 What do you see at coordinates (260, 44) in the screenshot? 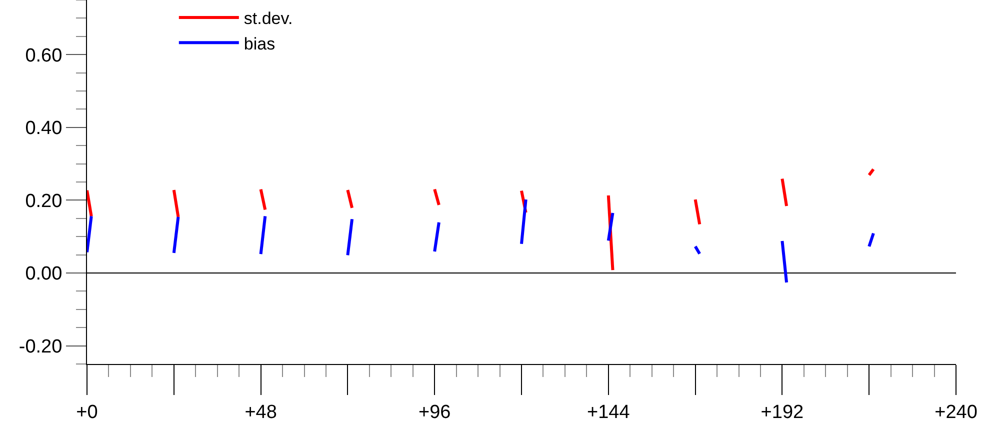
I see `legend-label: bias` at bounding box center [260, 44].